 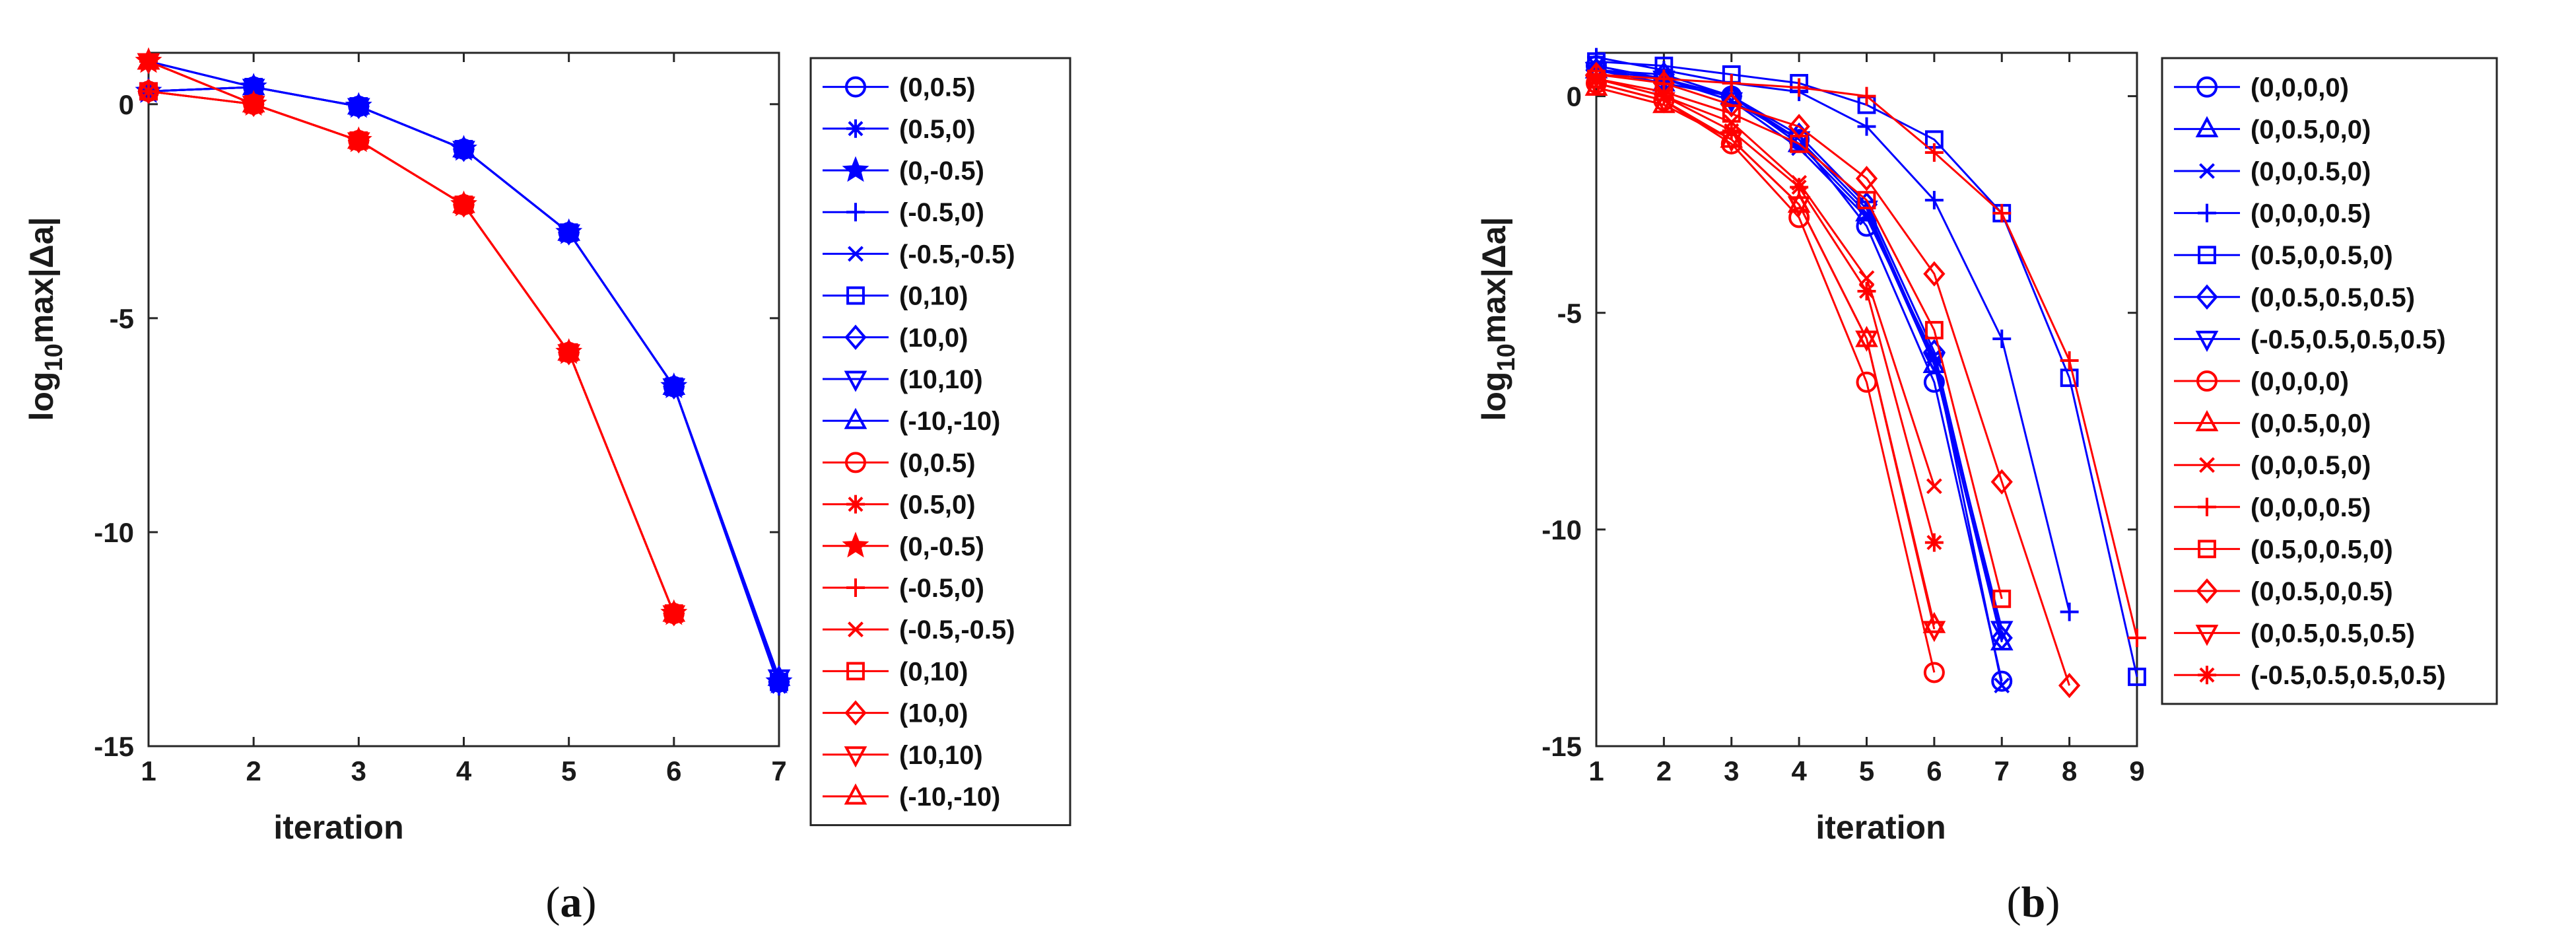 What do you see at coordinates (2322, 591) in the screenshot?
I see `legend-label: (0,0.5,0,0.5)` at bounding box center [2322, 591].